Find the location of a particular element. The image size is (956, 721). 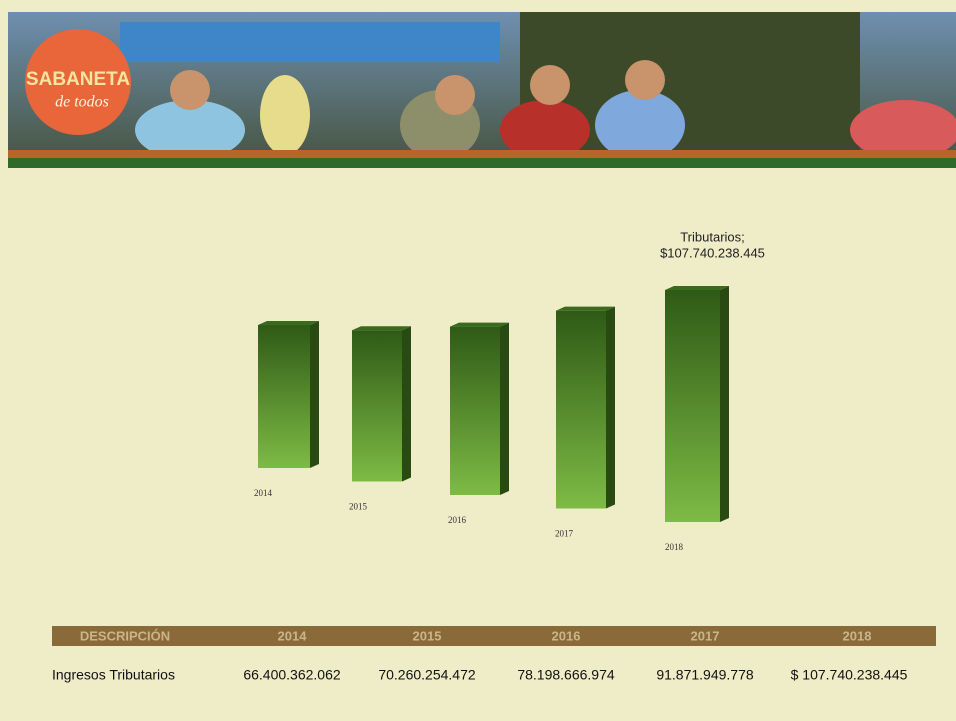

logo is located at coordinates (78, 82).